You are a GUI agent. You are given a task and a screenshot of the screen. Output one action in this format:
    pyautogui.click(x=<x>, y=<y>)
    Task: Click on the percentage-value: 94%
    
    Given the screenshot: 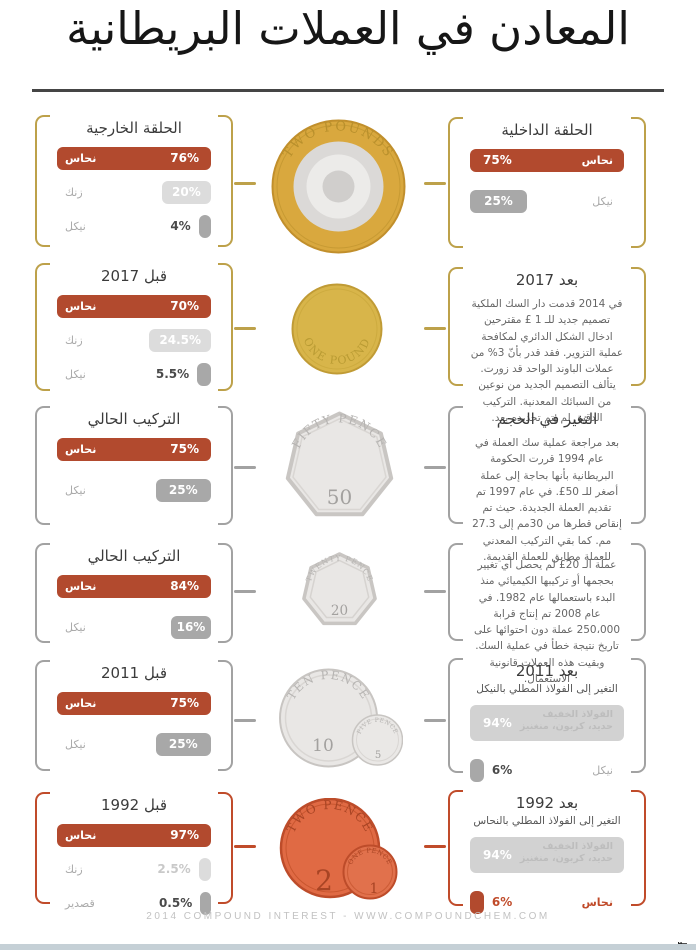 What is the action you would take?
    pyautogui.click(x=497, y=855)
    